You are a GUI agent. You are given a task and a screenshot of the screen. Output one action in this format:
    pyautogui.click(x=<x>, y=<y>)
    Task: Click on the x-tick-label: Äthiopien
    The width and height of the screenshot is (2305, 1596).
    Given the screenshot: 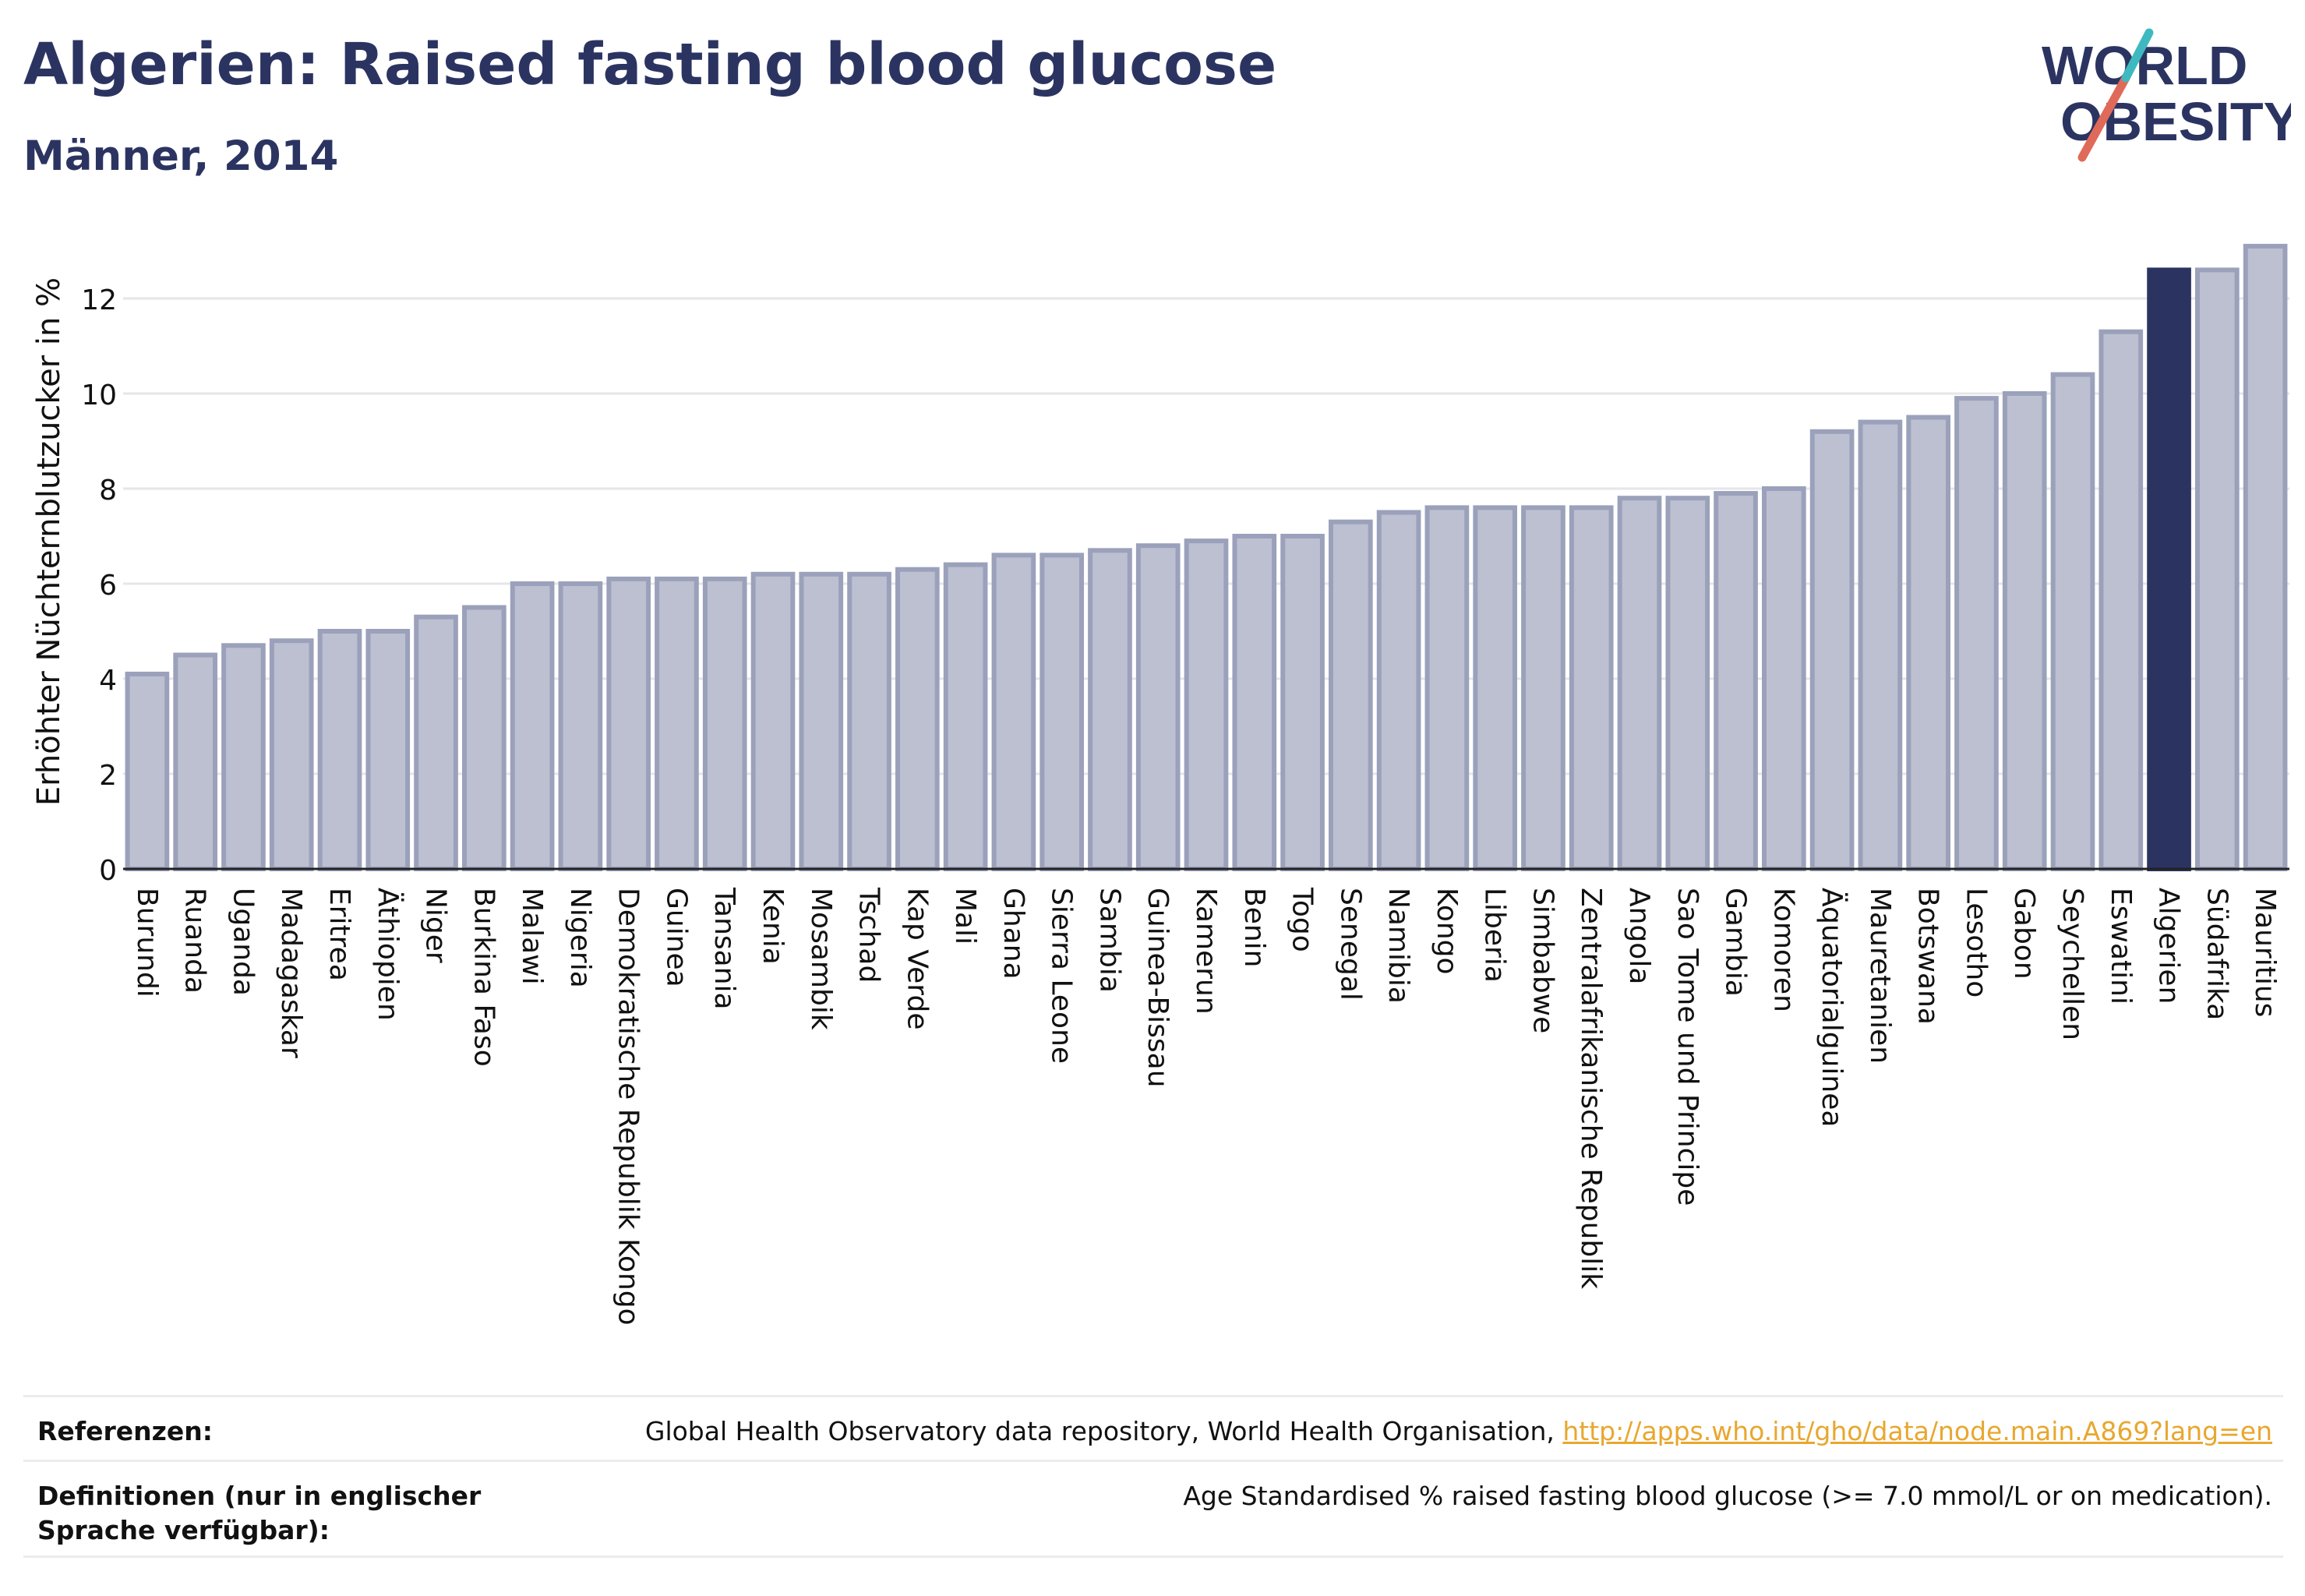 What is the action you would take?
    pyautogui.click(x=388, y=954)
    